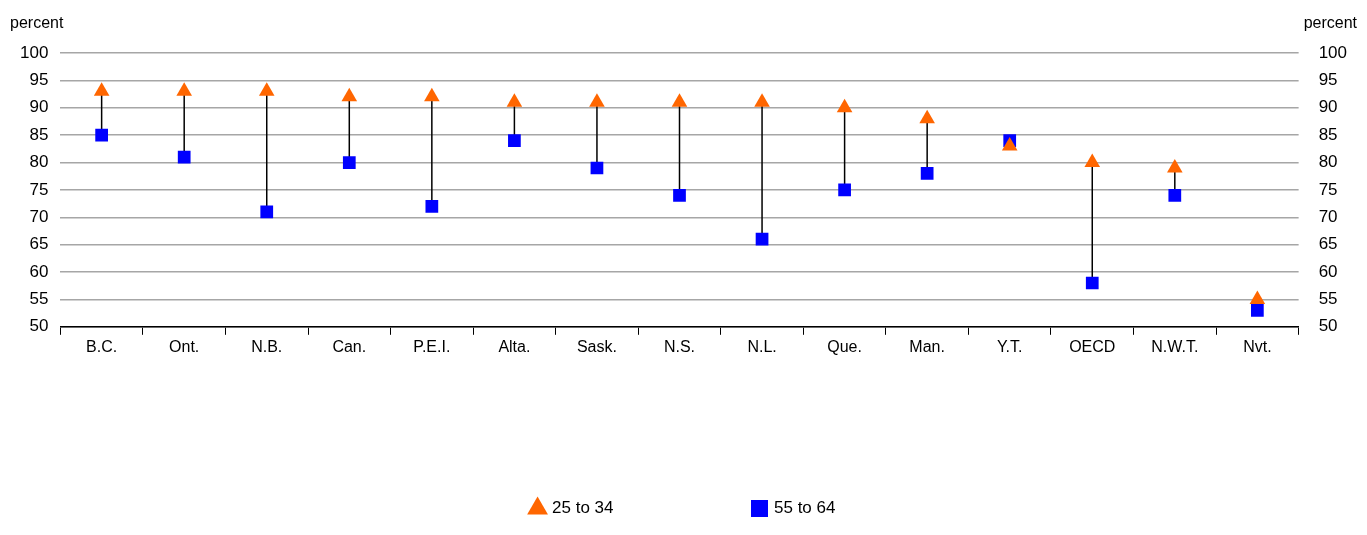 Image resolution: width=1367 pixels, height=535 pixels. Describe the element at coordinates (927, 346) in the screenshot. I see `x-tick-label: Man.` at that location.